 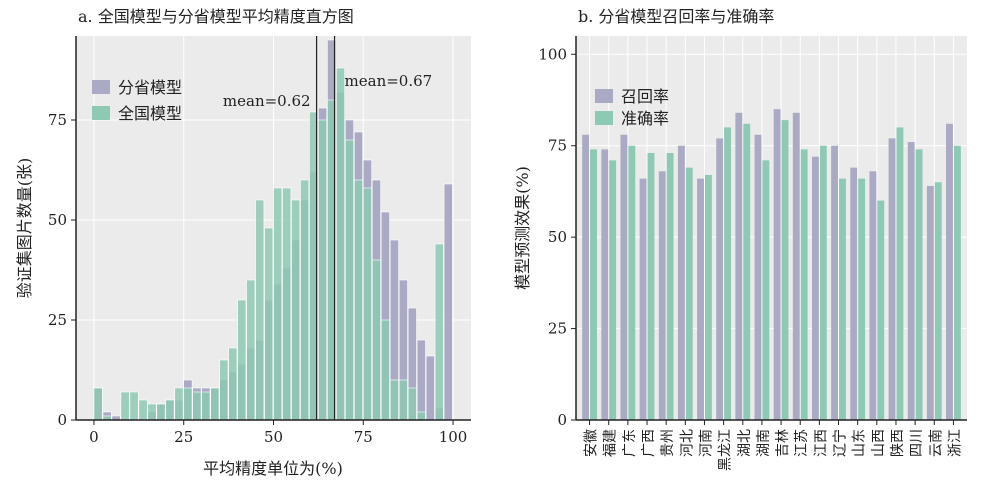 I want to click on x-tick-label: 湖北, so click(x=745, y=443).